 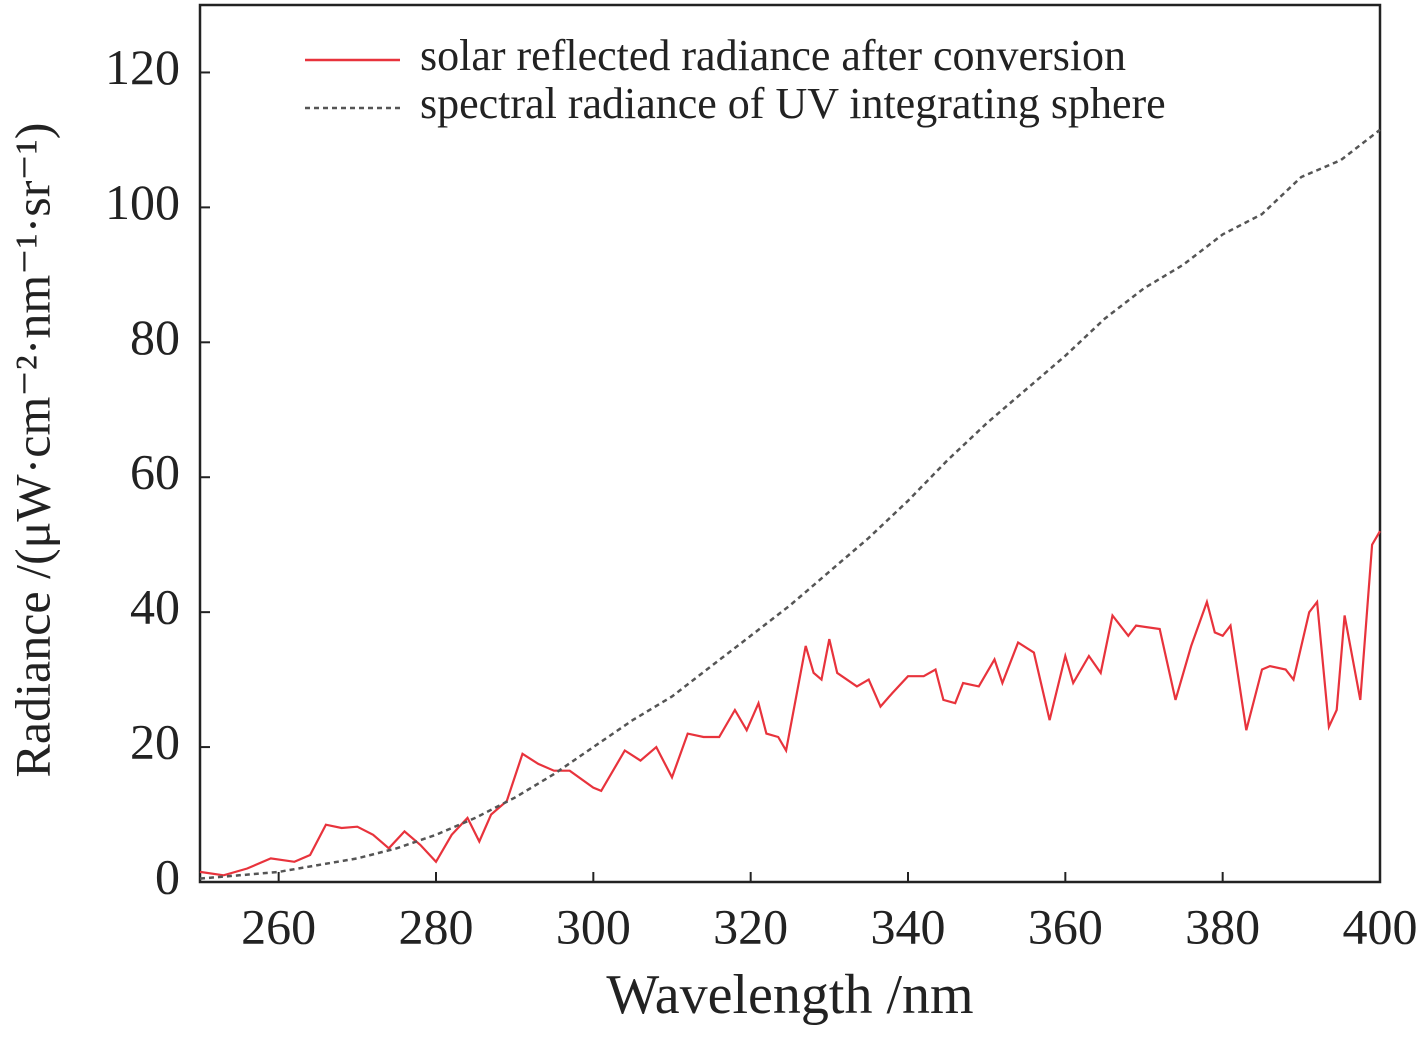 I want to click on x-tick-label: 380, so click(x=1222, y=926).